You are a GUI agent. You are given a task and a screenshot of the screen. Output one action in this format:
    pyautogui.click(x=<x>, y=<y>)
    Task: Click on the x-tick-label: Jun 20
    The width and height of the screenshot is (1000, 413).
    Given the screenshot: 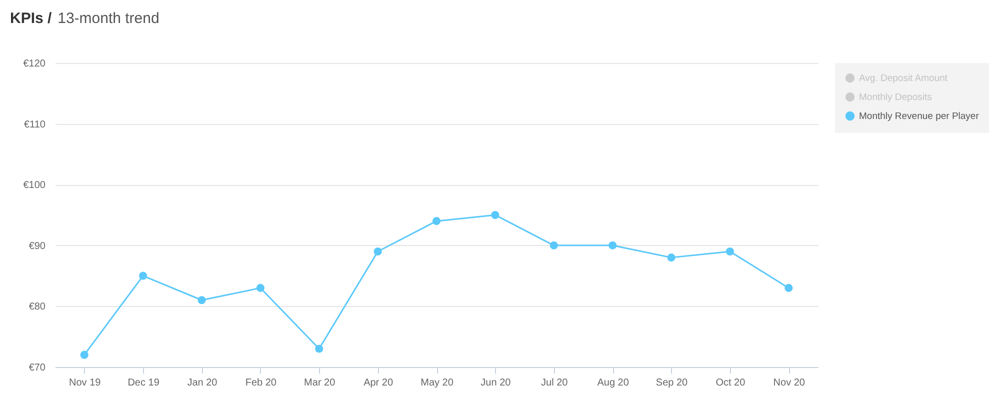 What is the action you would take?
    pyautogui.click(x=496, y=383)
    